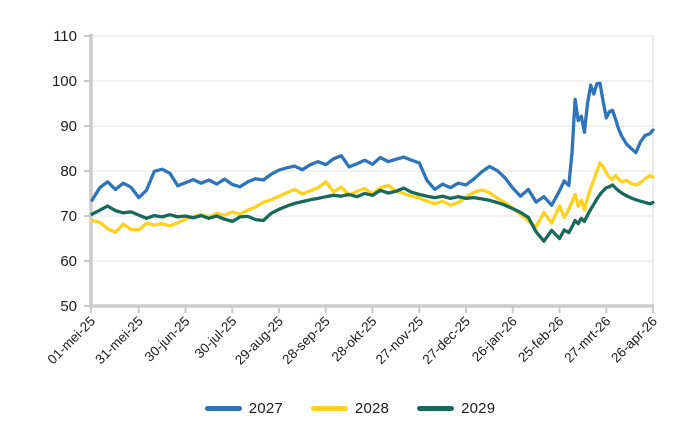  I want to click on legend-label-2029: 2029, so click(478, 408).